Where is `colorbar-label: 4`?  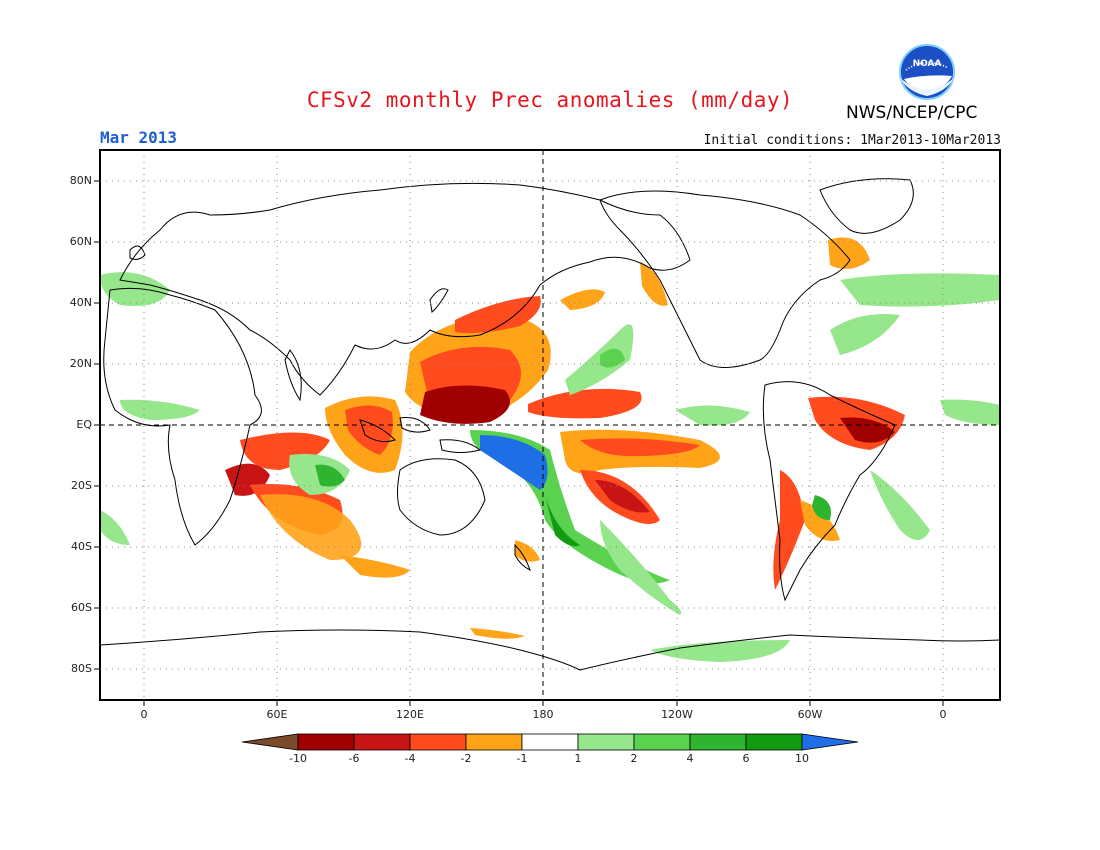
colorbar-label: 4 is located at coordinates (690, 758).